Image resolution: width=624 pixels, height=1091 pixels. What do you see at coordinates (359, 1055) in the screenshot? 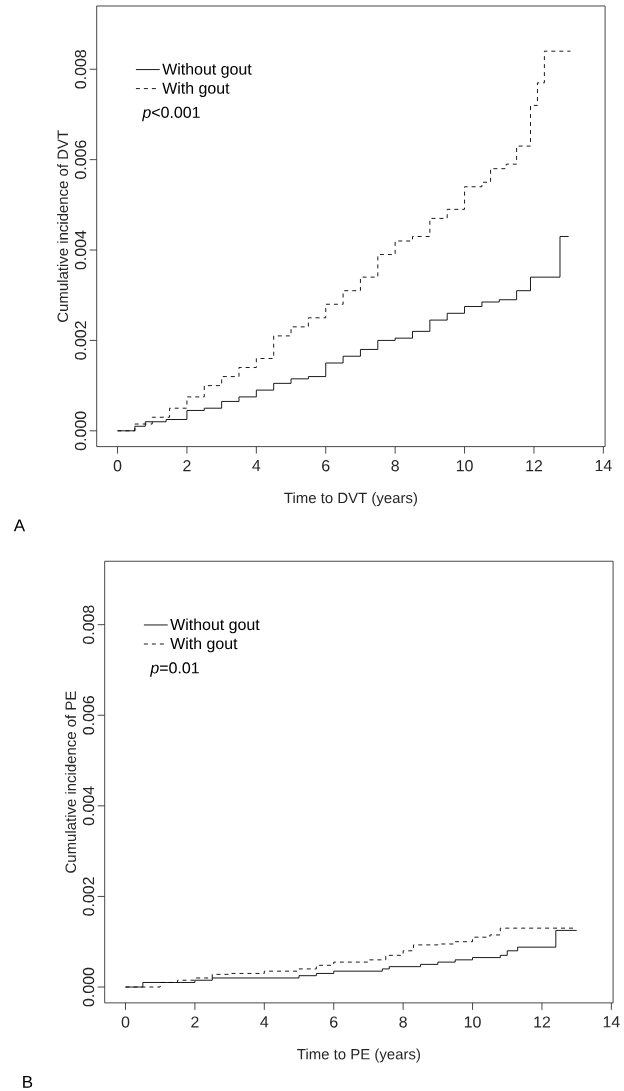
I see `x-axis-title: Time to PE (years)` at bounding box center [359, 1055].